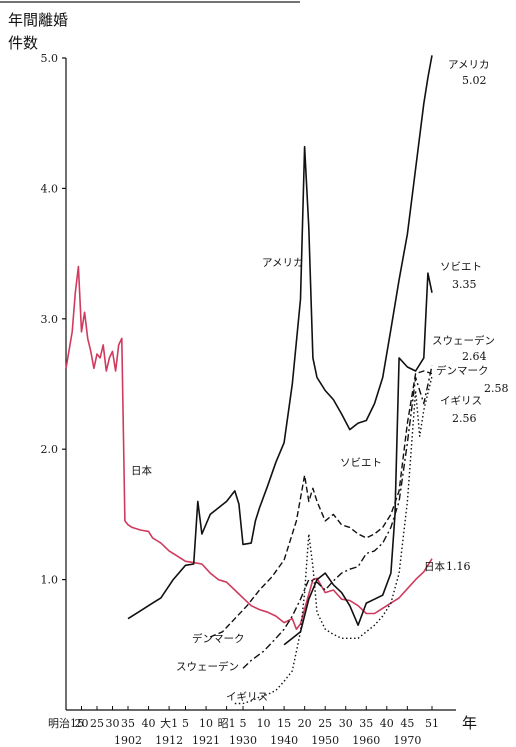 The height and width of the screenshot is (747, 516). What do you see at coordinates (23, 43) in the screenshot?
I see `y-axis-title-line-2: 件数` at bounding box center [23, 43].